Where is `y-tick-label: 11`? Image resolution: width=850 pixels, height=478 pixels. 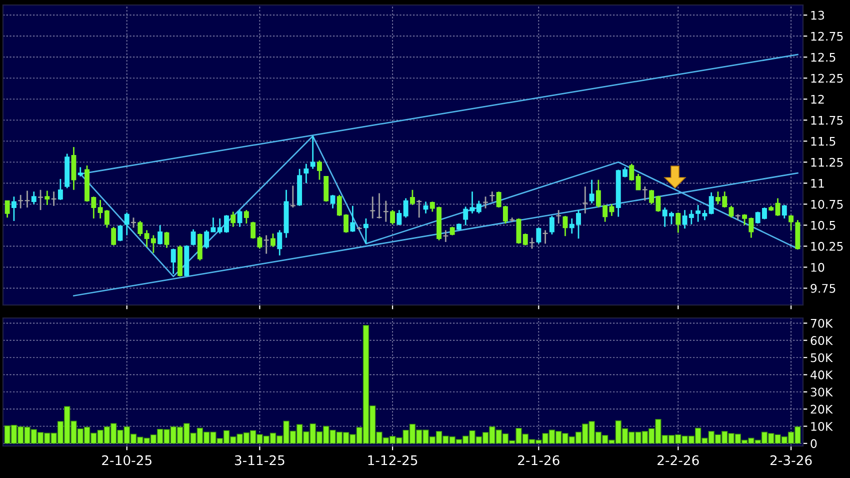 y-tick-label: 11 is located at coordinates (817, 183).